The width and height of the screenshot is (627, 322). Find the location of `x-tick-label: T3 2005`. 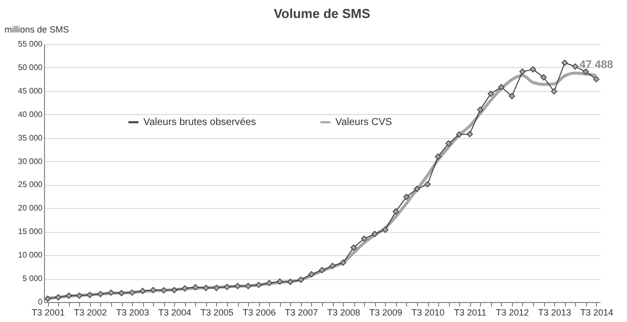

x-tick-label: T3 2005 is located at coordinates (217, 313).